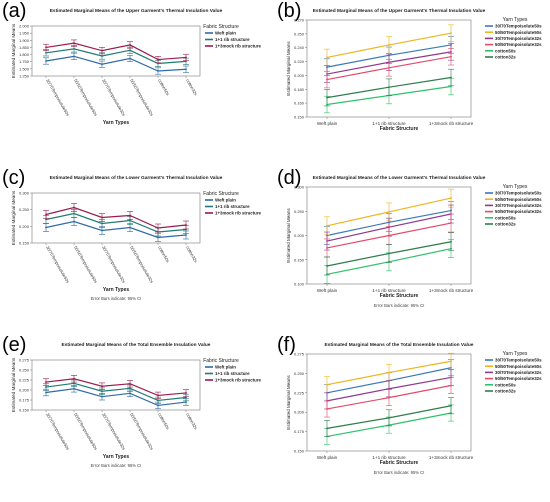  I want to click on y-tick-label: 1.850, so click(24, 47).